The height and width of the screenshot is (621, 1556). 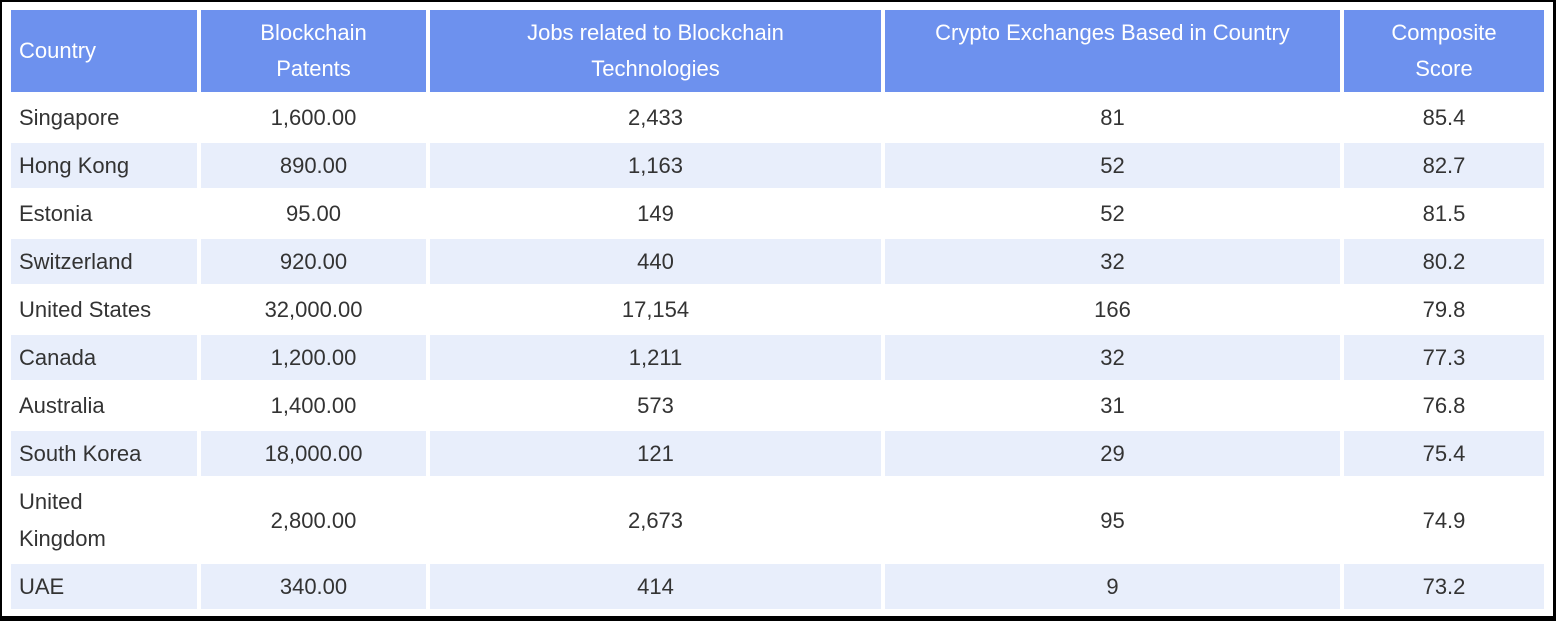 What do you see at coordinates (104, 357) in the screenshot?
I see `cell-country: Canada` at bounding box center [104, 357].